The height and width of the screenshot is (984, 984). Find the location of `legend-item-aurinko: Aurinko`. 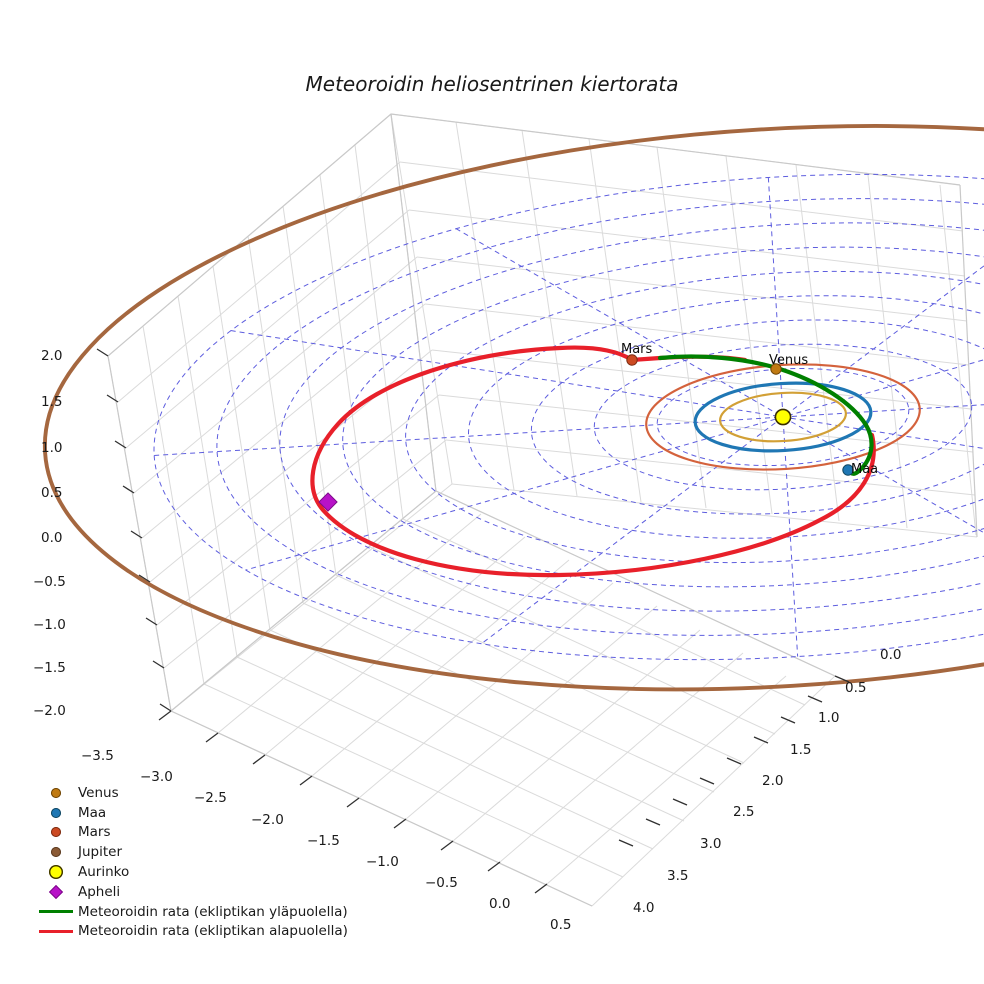

legend-item-aurinko: Aurinko is located at coordinates (194, 872).